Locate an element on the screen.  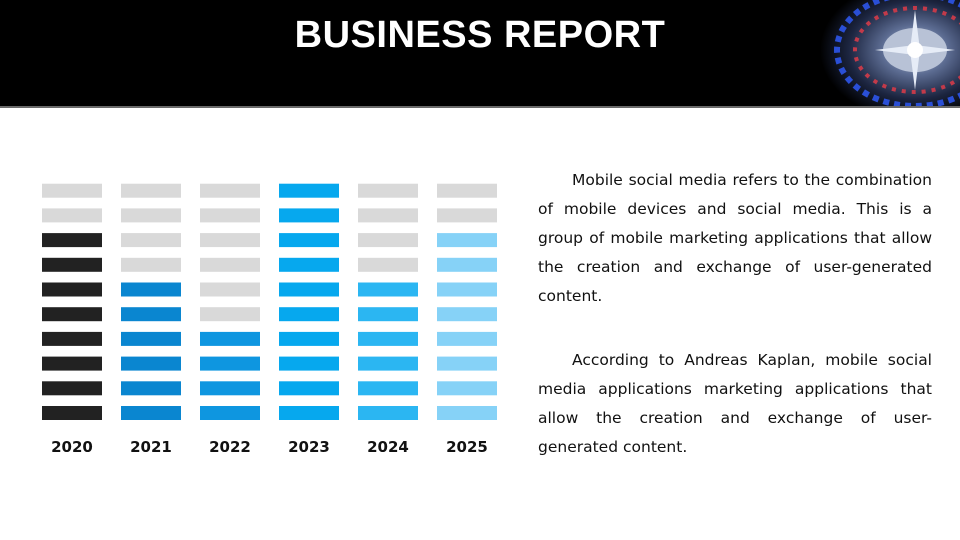
x-tick-label-2023: 2023 is located at coordinates (309, 447).